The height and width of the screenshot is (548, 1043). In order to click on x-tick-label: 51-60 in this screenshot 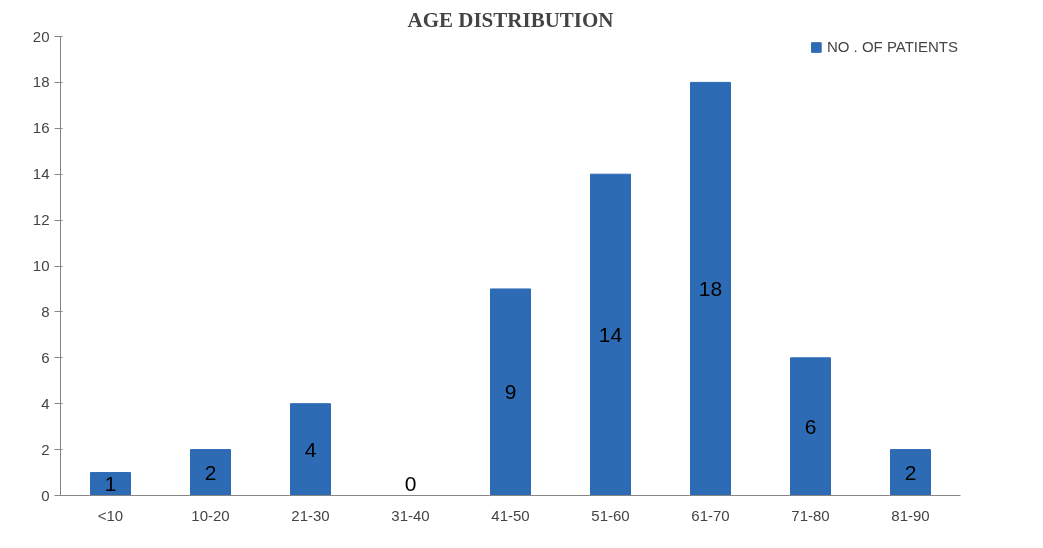, I will do `click(610, 515)`.